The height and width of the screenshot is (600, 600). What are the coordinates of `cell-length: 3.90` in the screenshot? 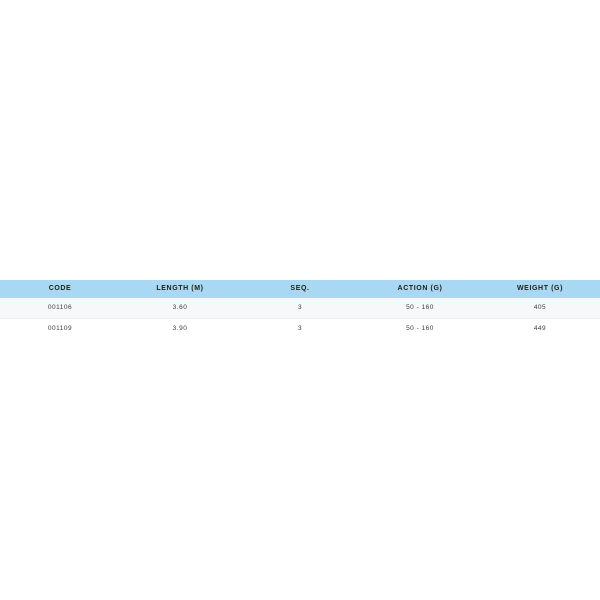 It's located at (180, 329).